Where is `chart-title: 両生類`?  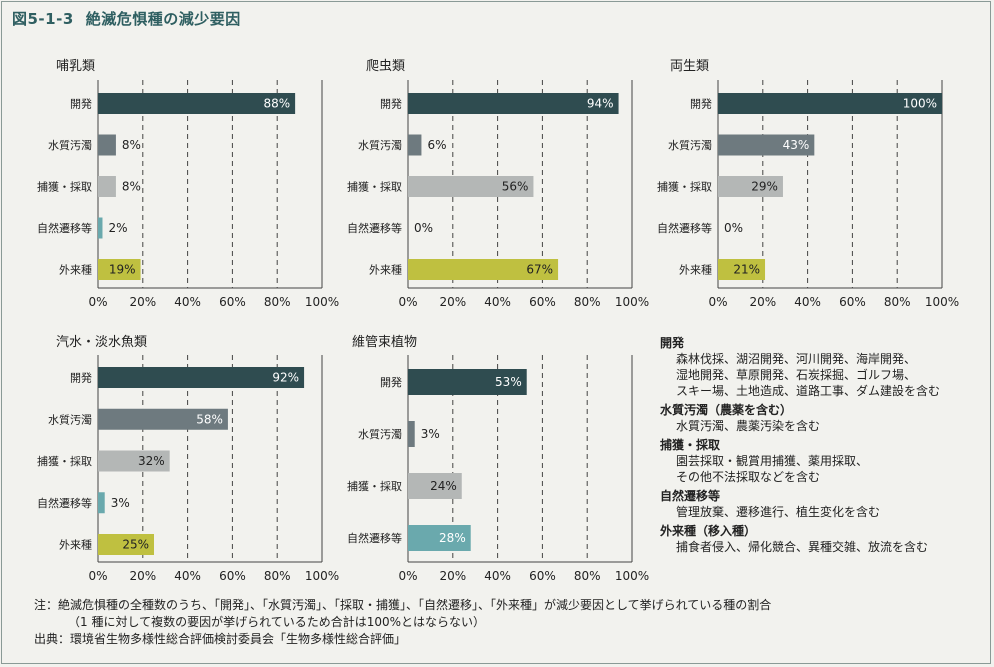
chart-title: 両生類 is located at coordinates (689, 66).